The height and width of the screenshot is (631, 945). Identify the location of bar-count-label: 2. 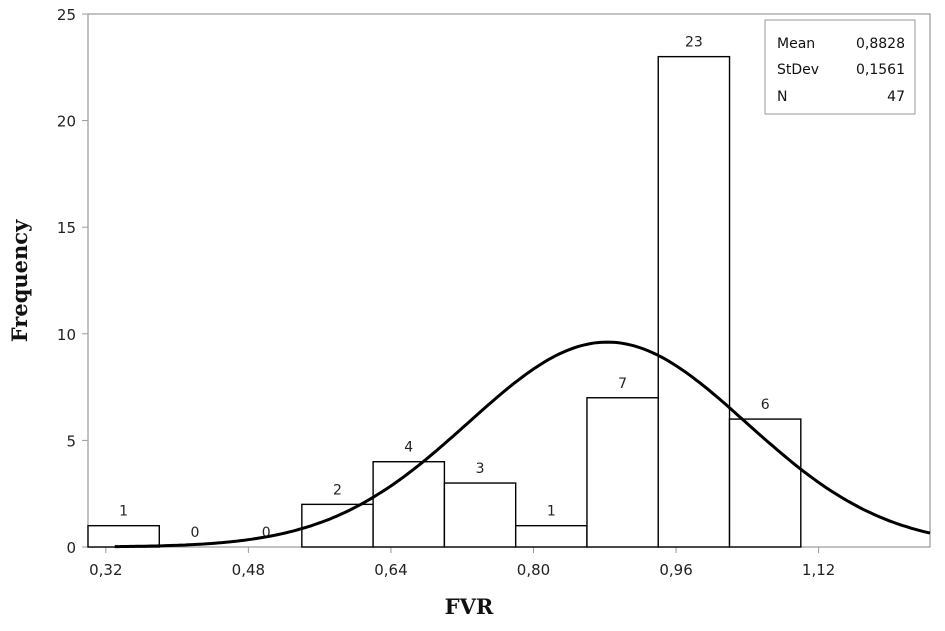
(337, 490).